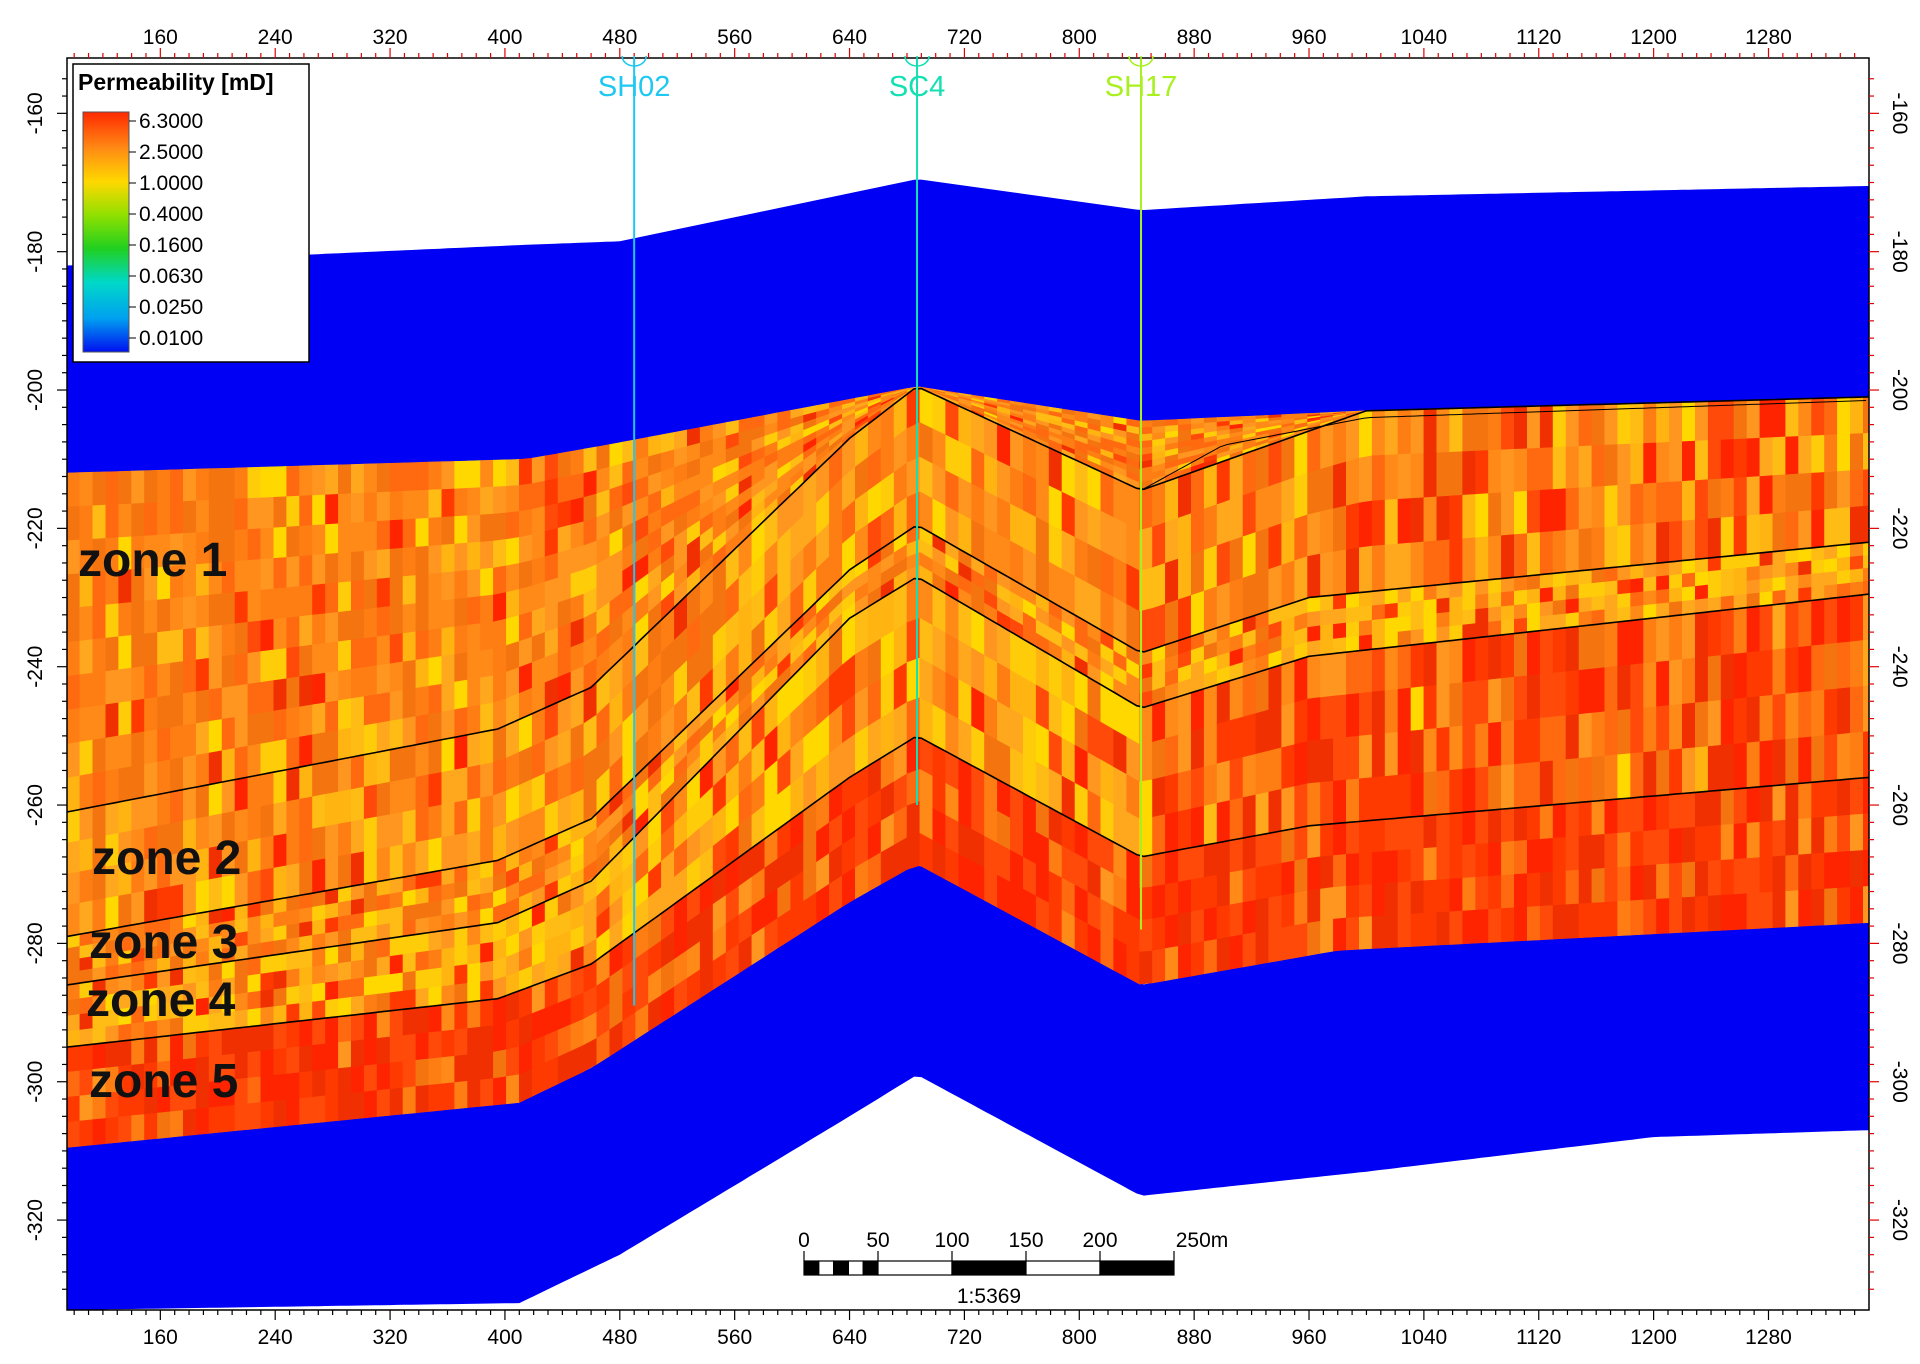  Describe the element at coordinates (989, 1296) in the screenshot. I see `scale-ratio: 1:5369` at that location.